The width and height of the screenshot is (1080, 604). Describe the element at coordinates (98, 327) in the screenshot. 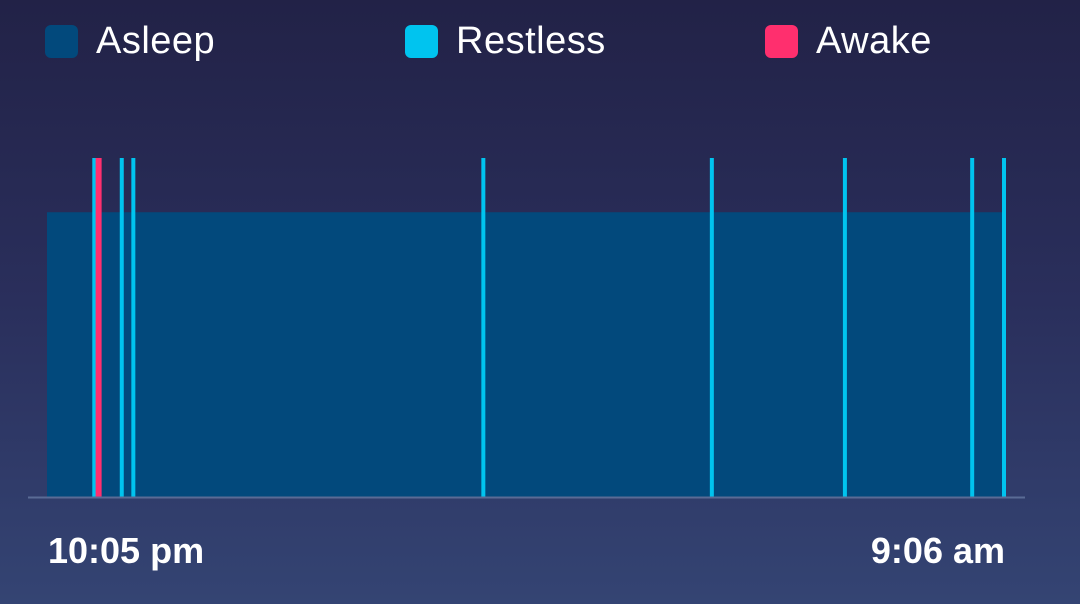

I see `awake-event-line` at that location.